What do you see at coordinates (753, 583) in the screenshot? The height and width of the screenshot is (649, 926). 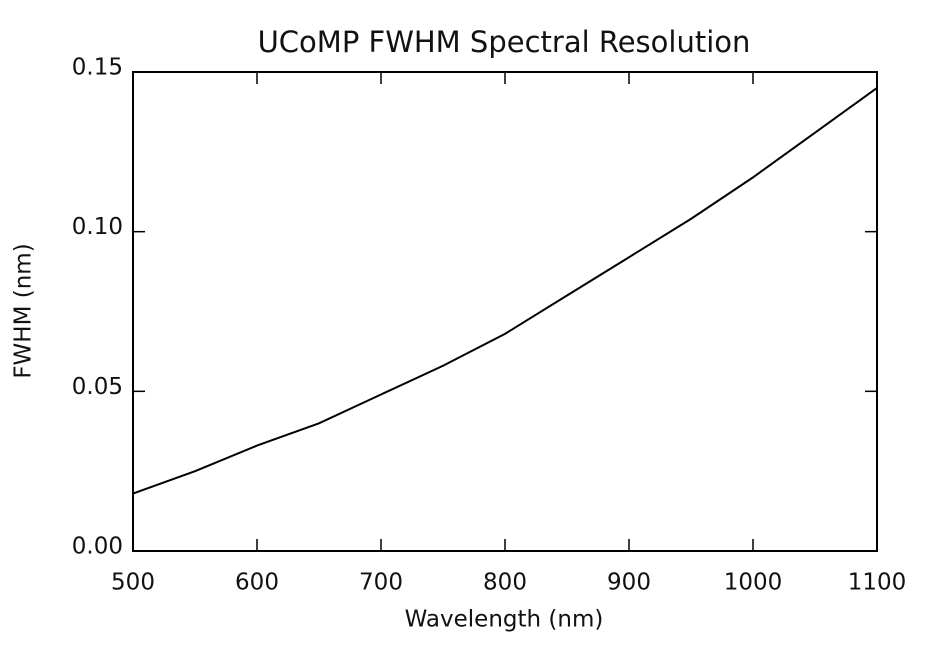 I see `x-tick-label: 1000` at bounding box center [753, 583].